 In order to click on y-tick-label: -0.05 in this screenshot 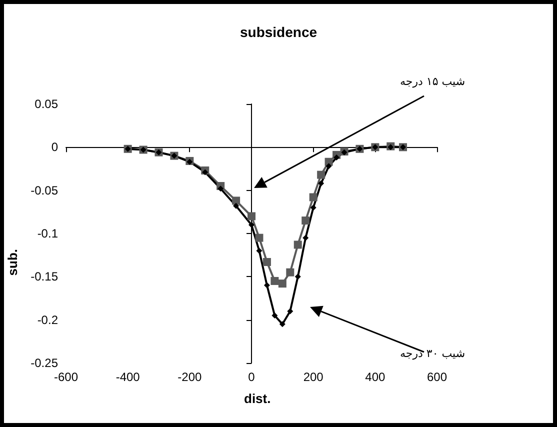, I will do `click(44, 190)`.